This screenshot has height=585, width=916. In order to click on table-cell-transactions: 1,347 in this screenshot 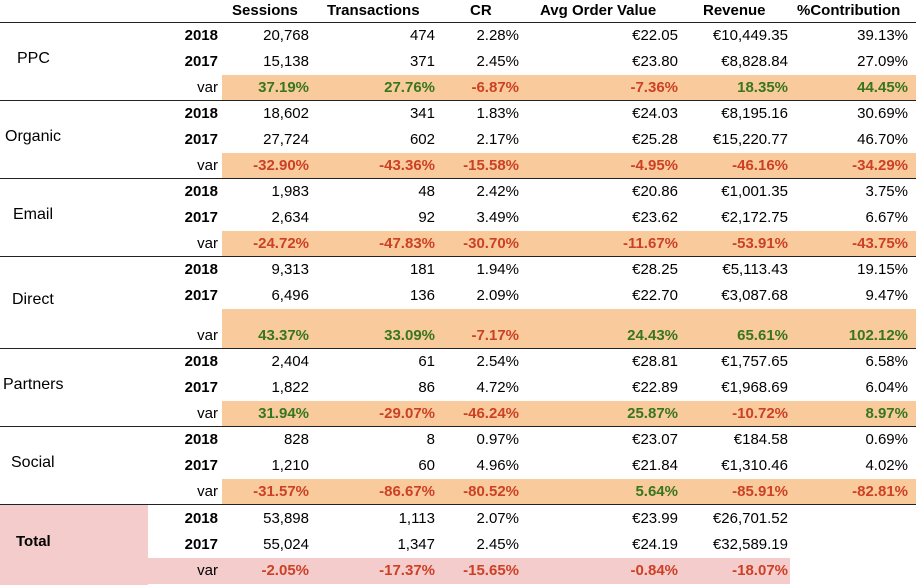, I will do `click(416, 544)`.